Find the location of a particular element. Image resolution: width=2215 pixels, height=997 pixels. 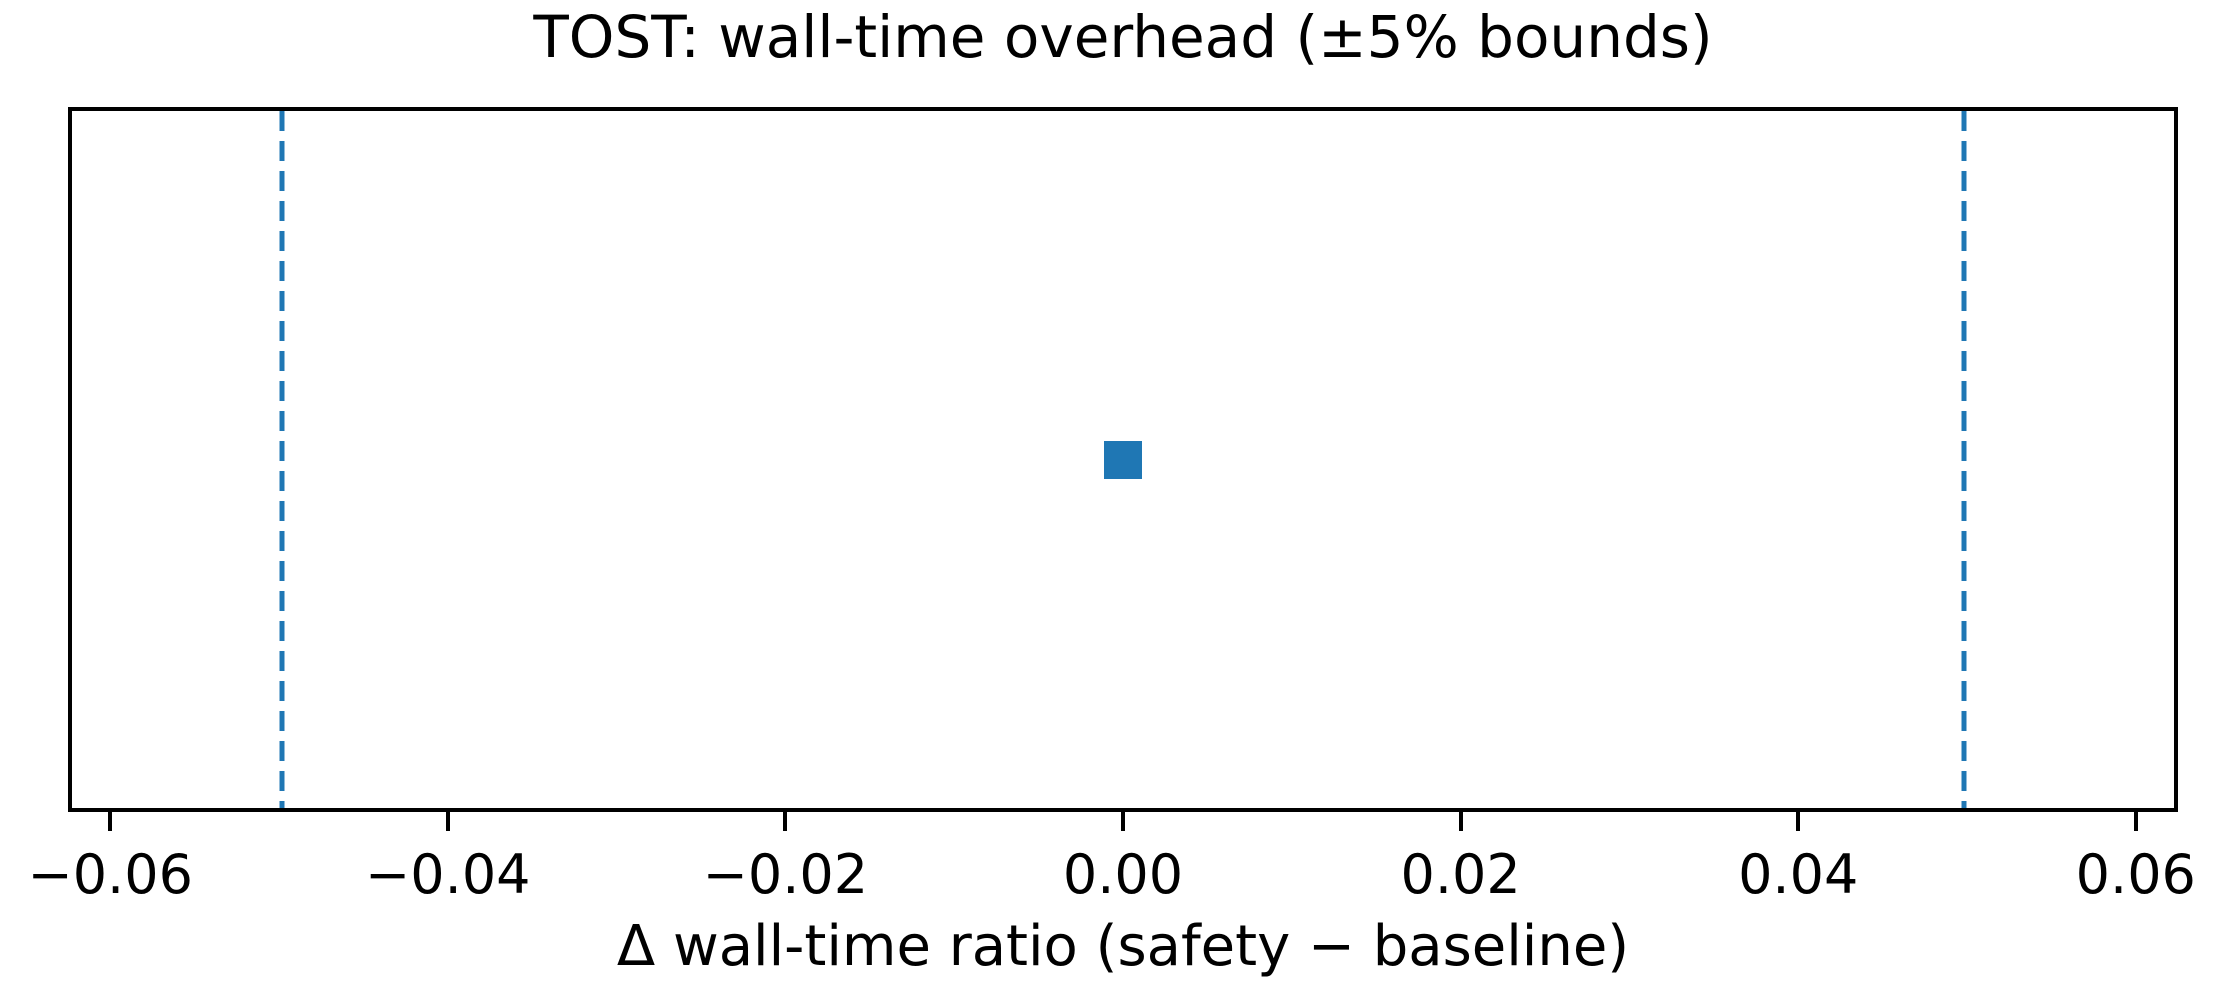

xtick-label: −0.04 is located at coordinates (448, 874).